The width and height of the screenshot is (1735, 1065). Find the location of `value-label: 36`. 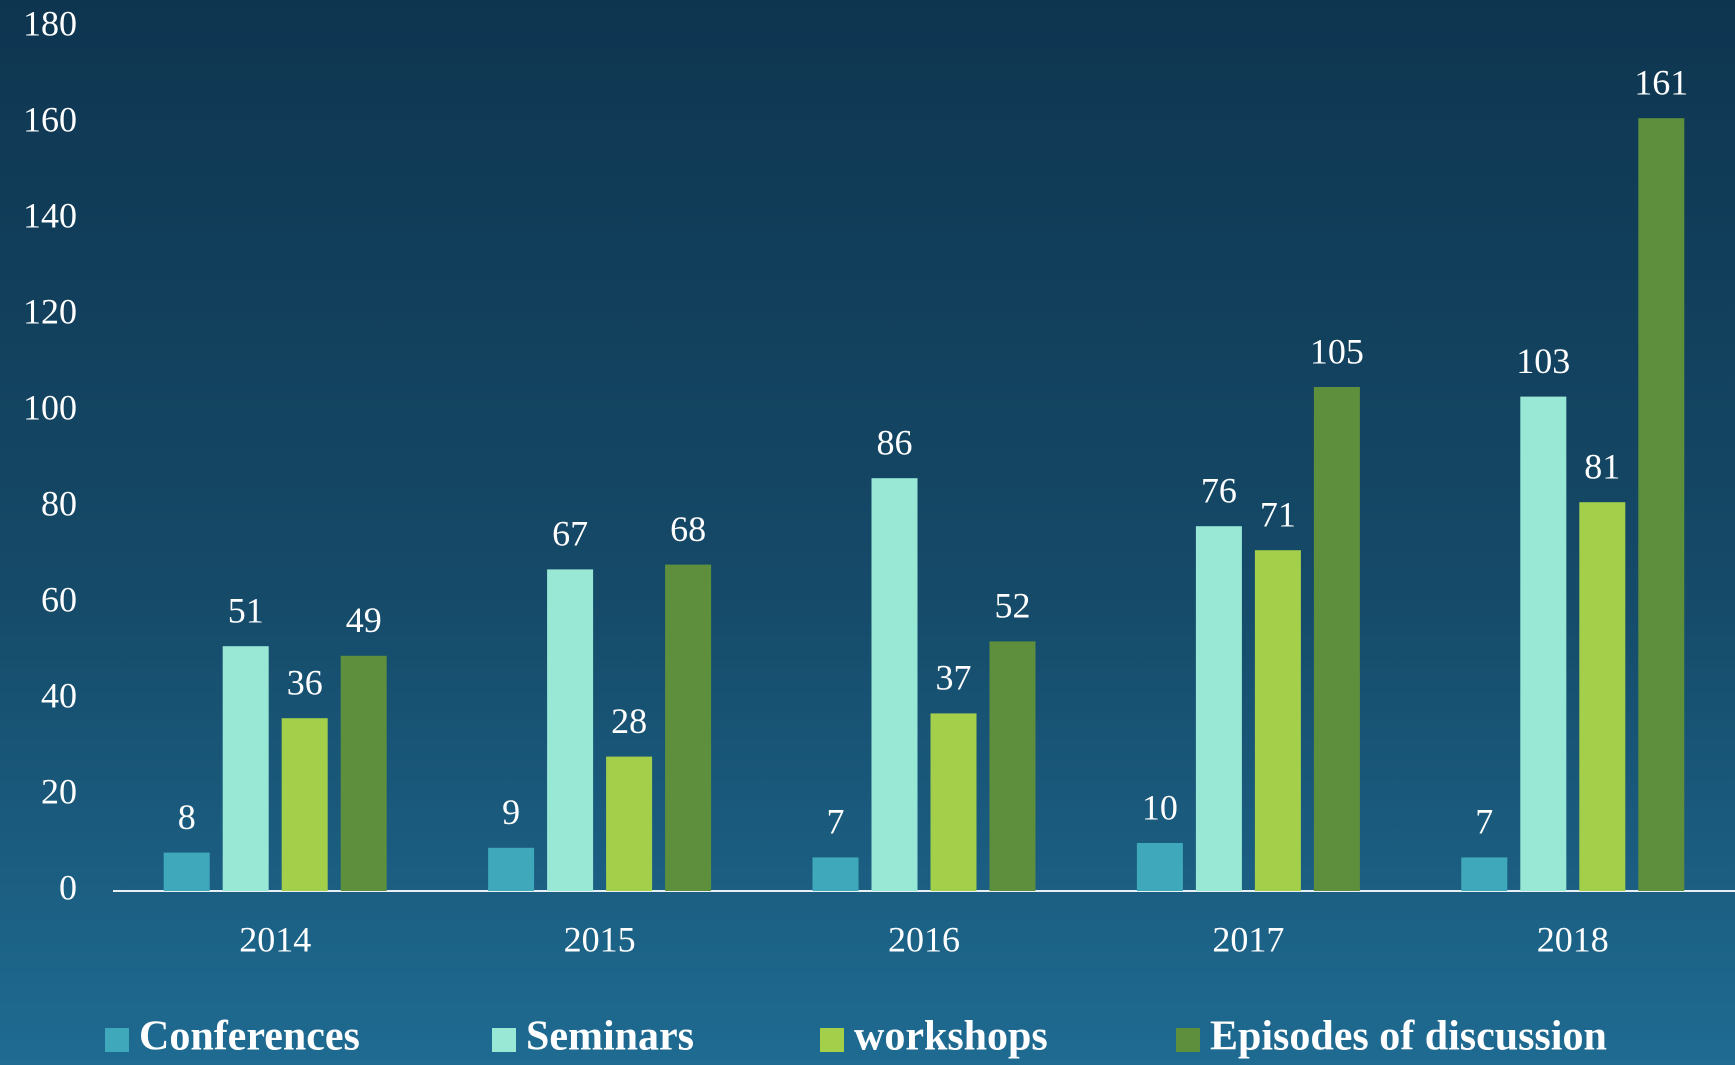

value-label: 36 is located at coordinates (305, 682).